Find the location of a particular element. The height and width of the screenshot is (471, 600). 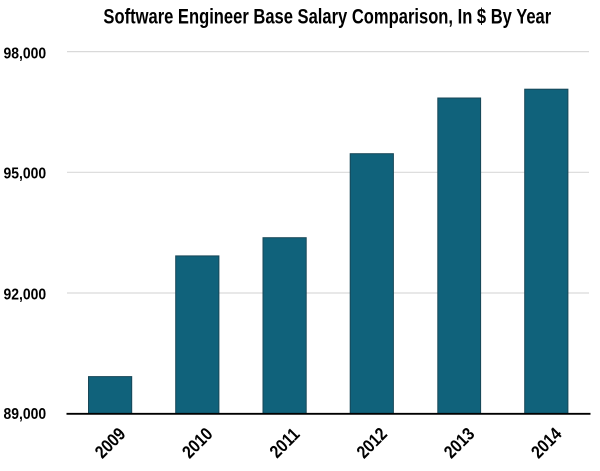

svg-text: 92,000 is located at coordinates (25, 295).